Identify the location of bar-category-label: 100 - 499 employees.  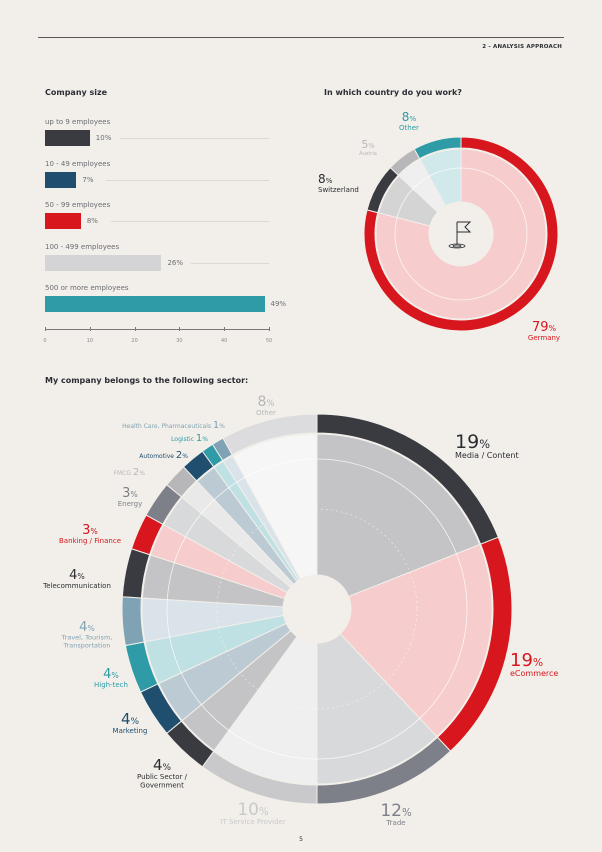
(82, 247).